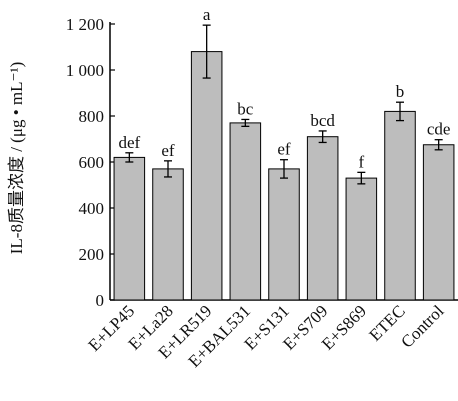 This screenshot has width=458, height=401. I want to click on significance-label: bcd, so click(322, 120).